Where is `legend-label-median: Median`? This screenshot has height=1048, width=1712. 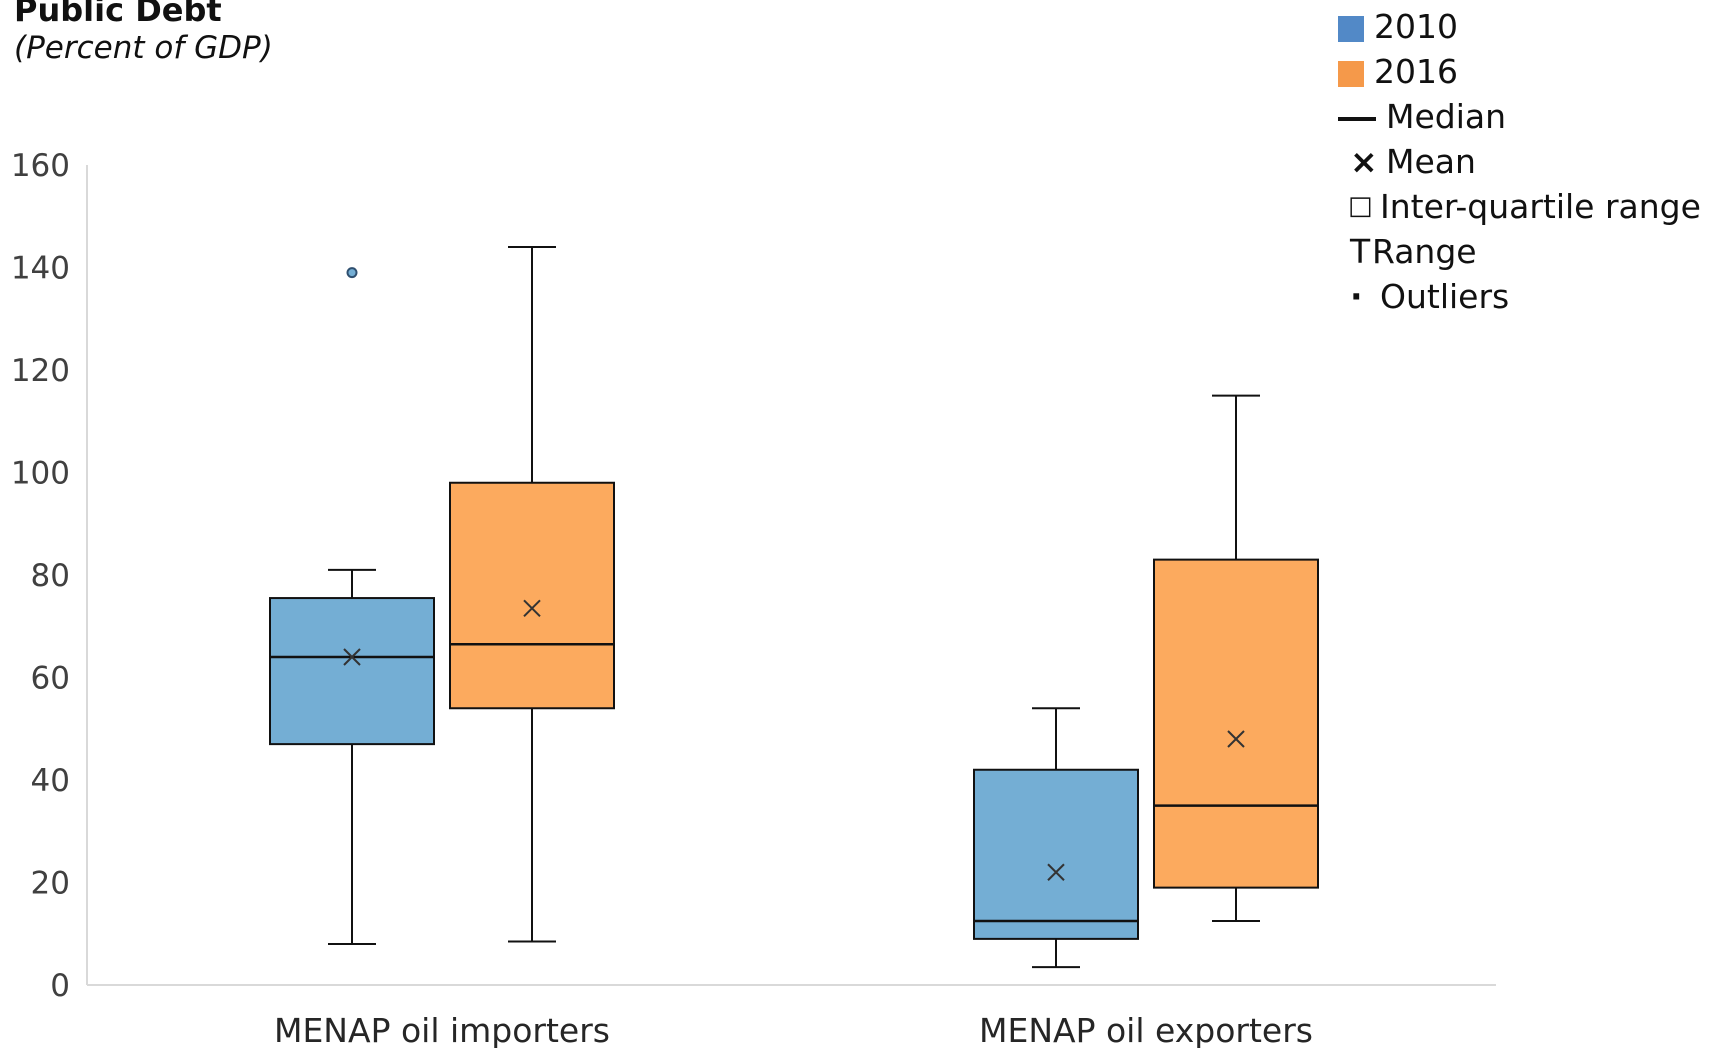 legend-label-median: Median is located at coordinates (1446, 116).